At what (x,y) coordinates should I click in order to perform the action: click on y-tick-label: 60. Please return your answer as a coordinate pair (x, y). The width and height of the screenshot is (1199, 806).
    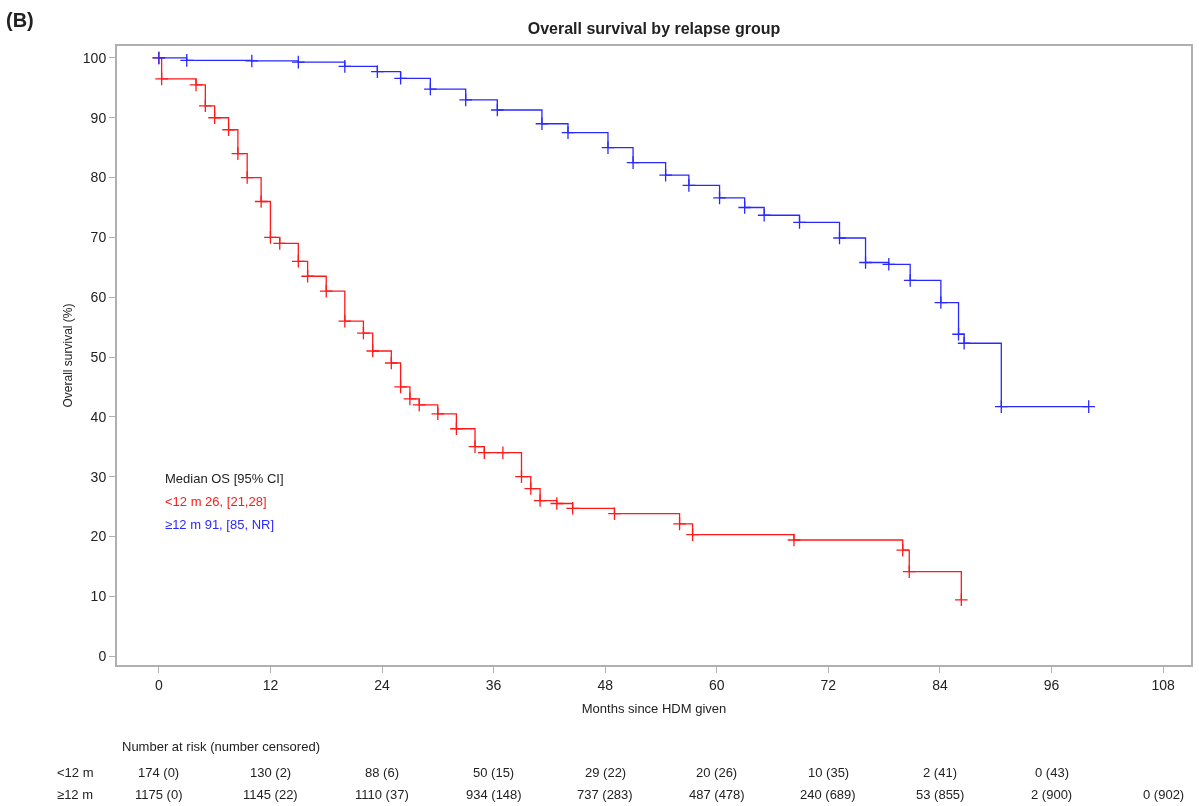
    Looking at the image, I should click on (98, 297).